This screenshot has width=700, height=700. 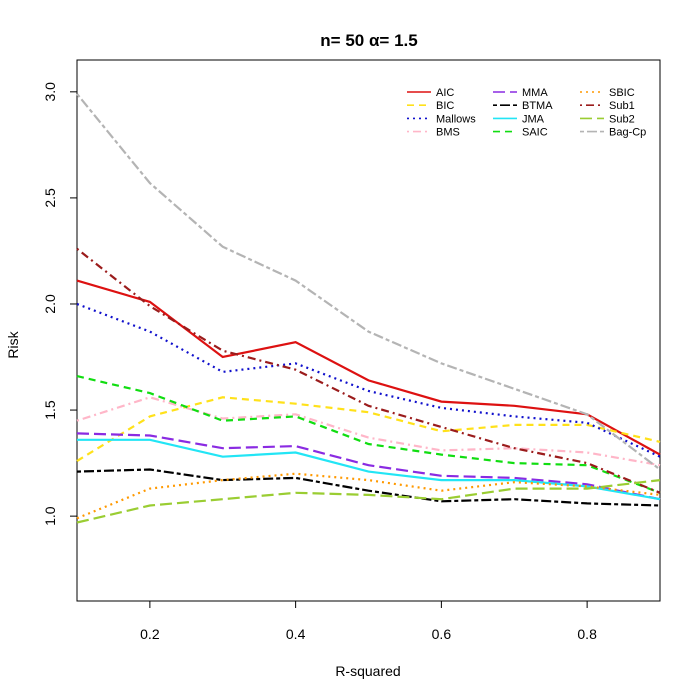 What do you see at coordinates (456, 119) in the screenshot?
I see `legend-label-mallows: Mallows` at bounding box center [456, 119].